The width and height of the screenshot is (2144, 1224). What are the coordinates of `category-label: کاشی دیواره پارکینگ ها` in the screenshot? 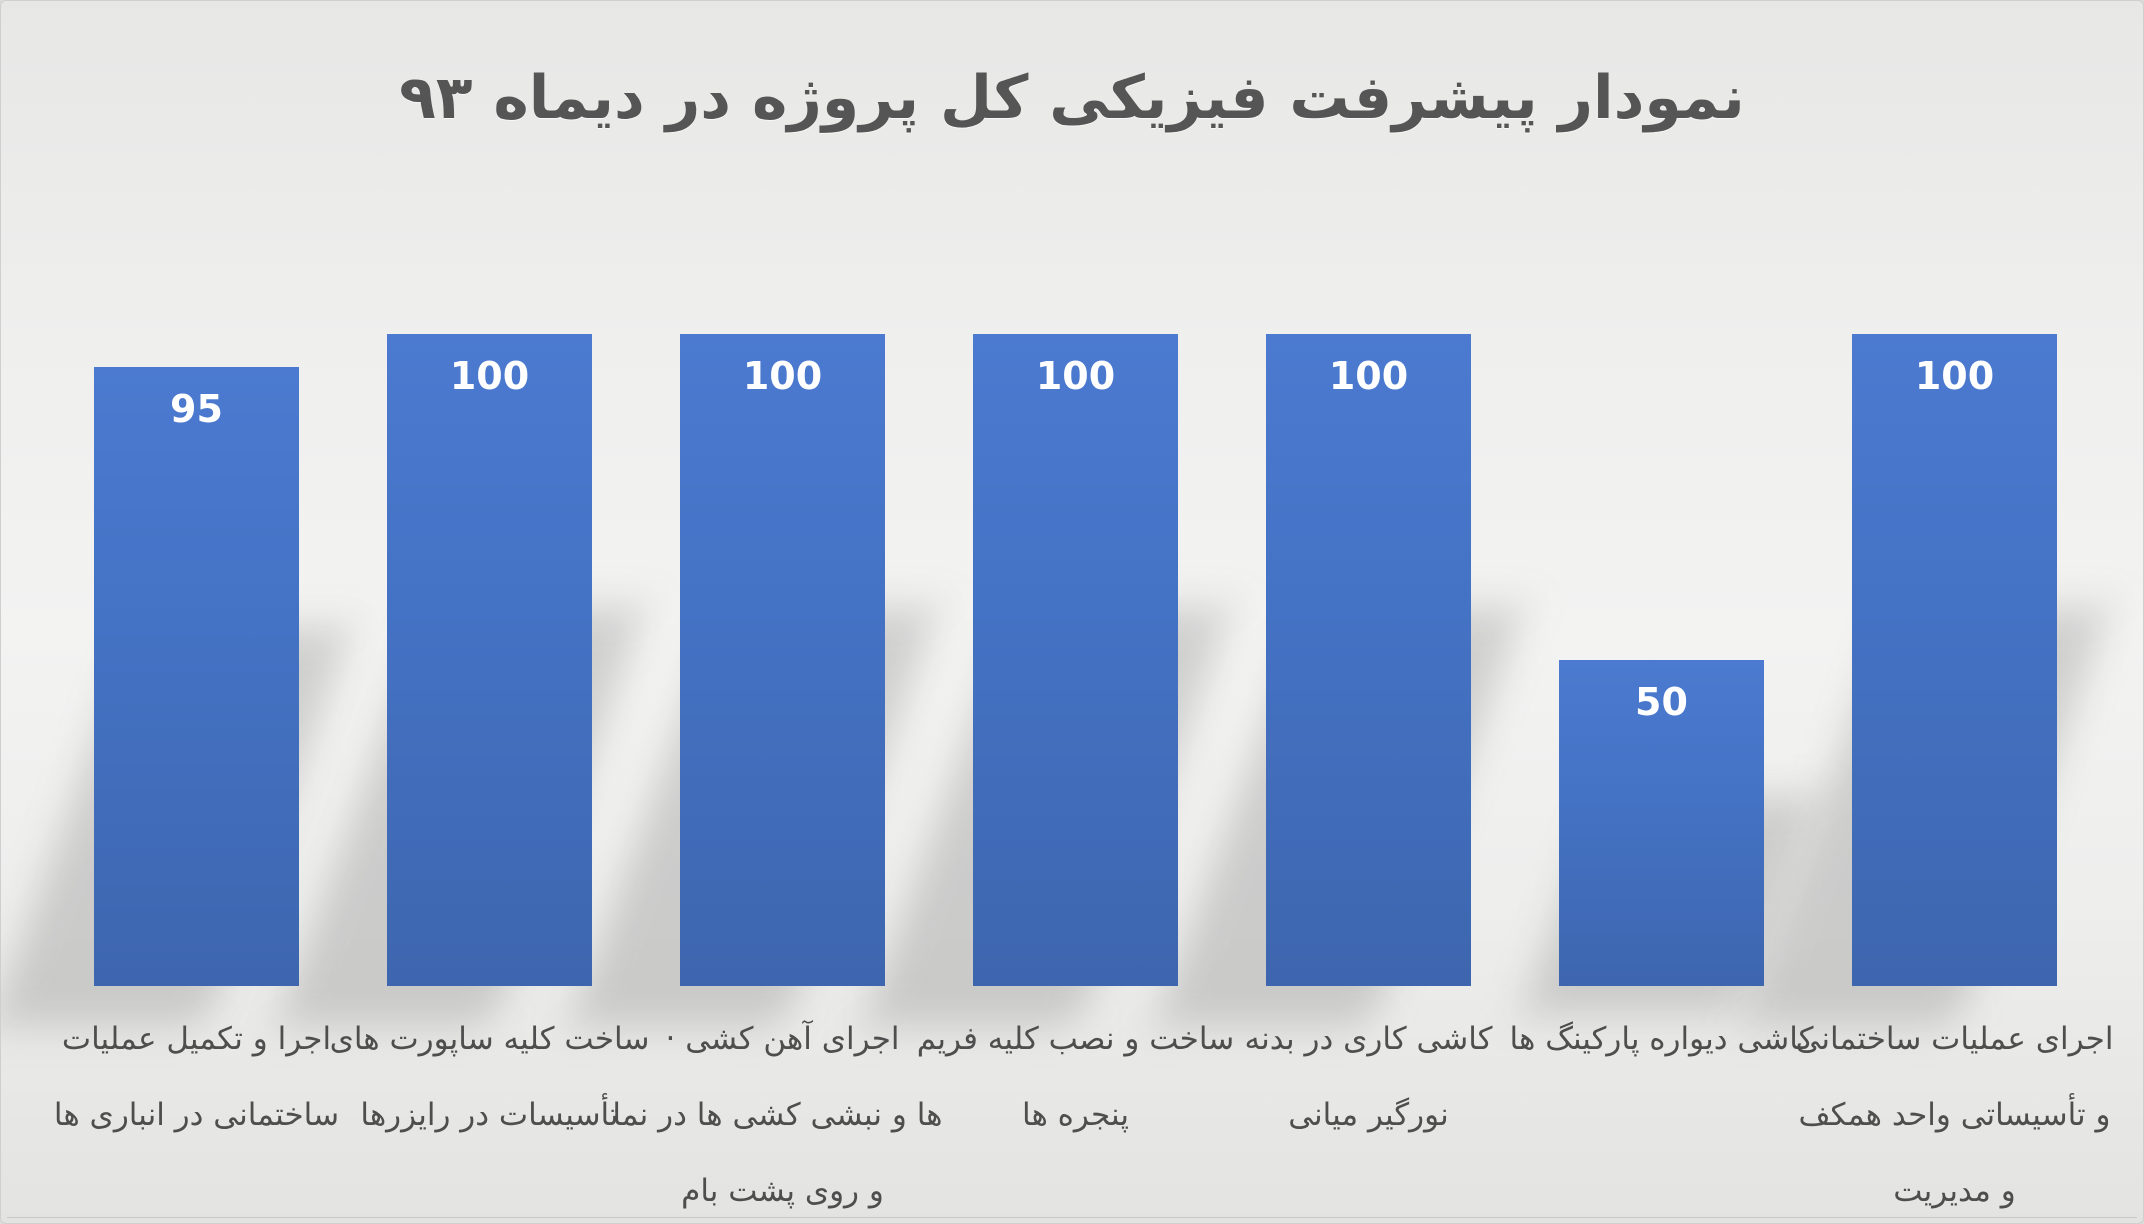 It's located at (1662, 1039).